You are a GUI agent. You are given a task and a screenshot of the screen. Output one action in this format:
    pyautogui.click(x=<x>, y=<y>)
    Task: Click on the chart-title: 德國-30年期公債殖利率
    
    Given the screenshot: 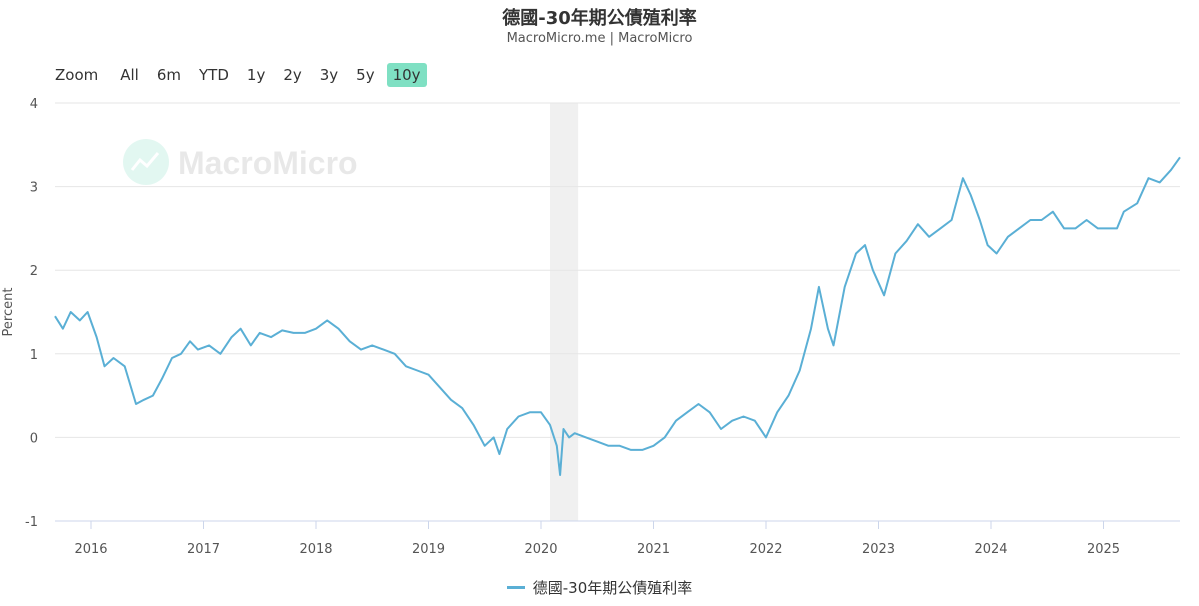 What is the action you would take?
    pyautogui.click(x=599, y=18)
    